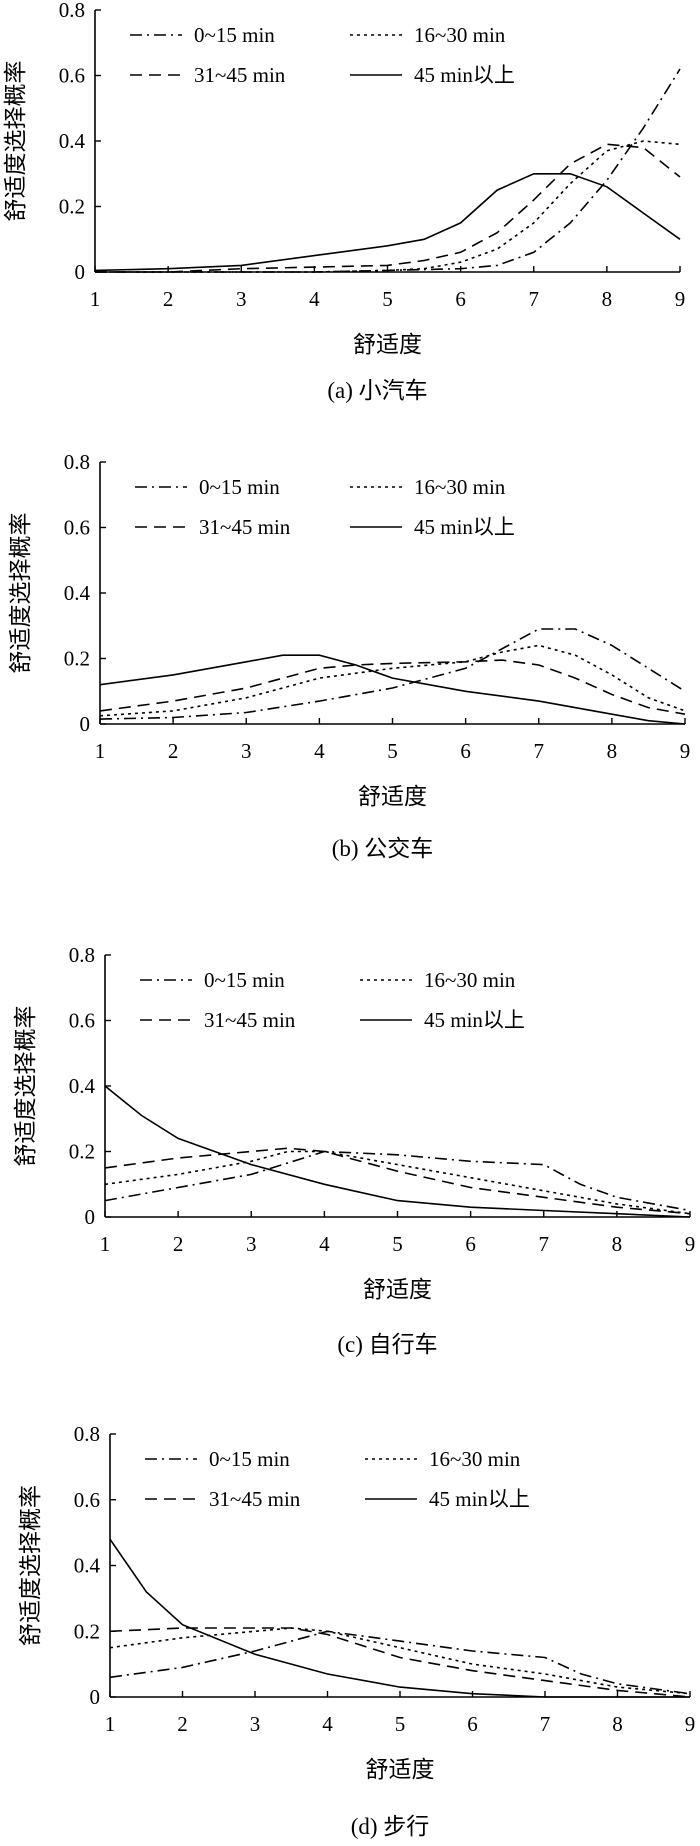 The image size is (700, 1846). Describe the element at coordinates (390, 1826) in the screenshot. I see `panel-caption: (d) 步行` at that location.